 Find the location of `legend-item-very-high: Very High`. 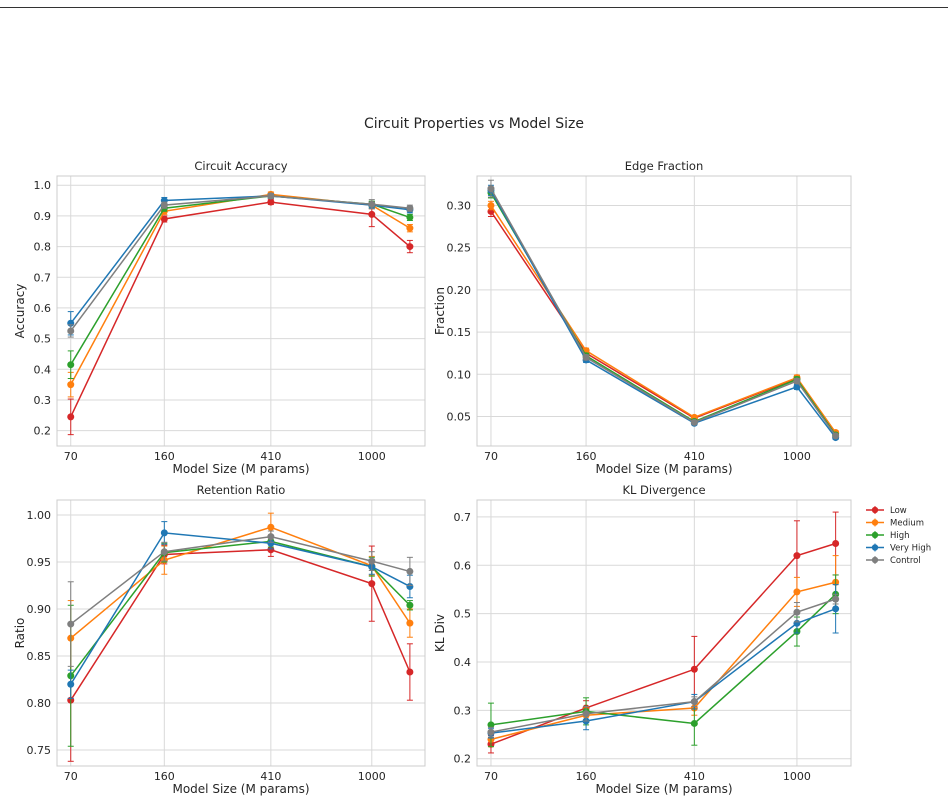

legend-item-very-high: Very High is located at coordinates (898, 548).